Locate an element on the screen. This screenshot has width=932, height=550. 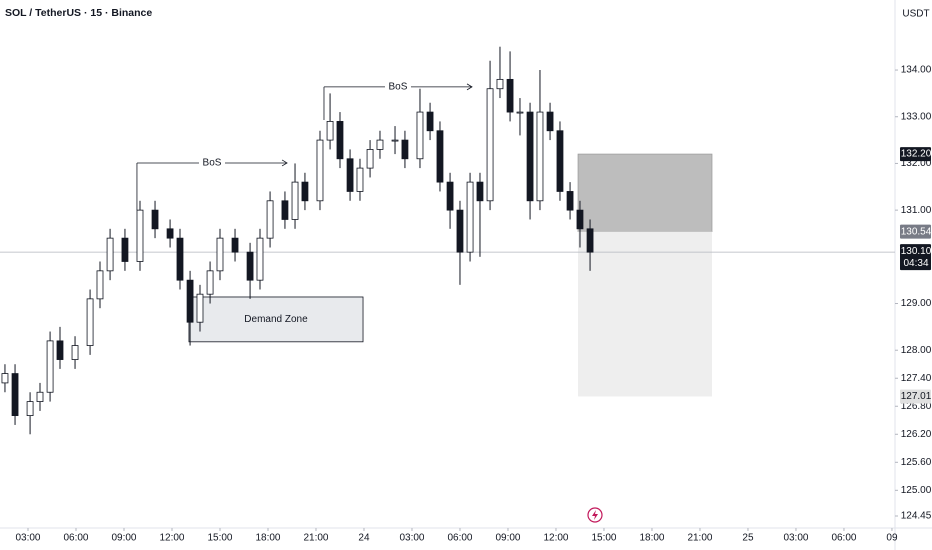
x-tick-label: 25 is located at coordinates (748, 538).